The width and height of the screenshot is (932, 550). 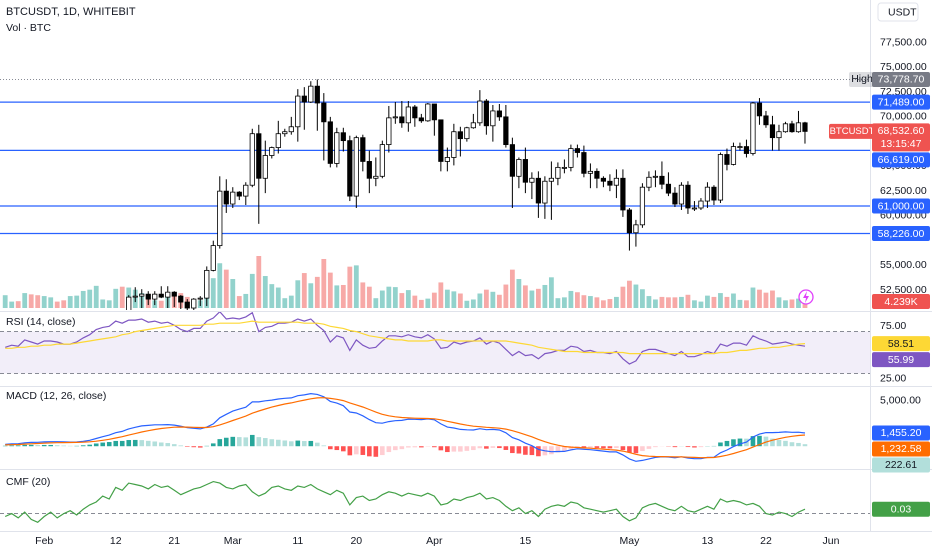 What do you see at coordinates (28, 28) in the screenshot?
I see `volume-title: Vol · BTC` at bounding box center [28, 28].